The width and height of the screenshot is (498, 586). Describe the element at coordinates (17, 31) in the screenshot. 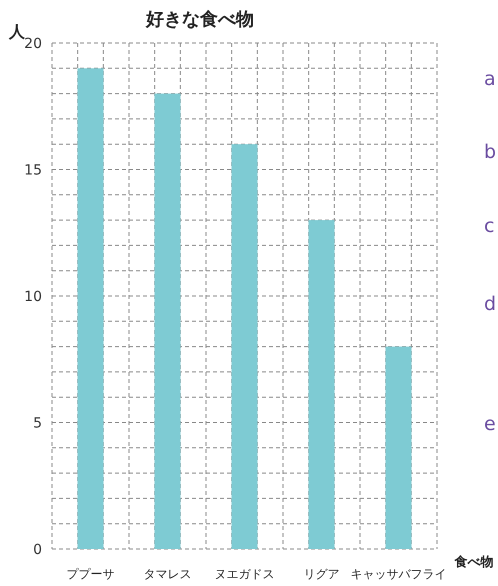

I see `y-axis-title: 人` at that location.